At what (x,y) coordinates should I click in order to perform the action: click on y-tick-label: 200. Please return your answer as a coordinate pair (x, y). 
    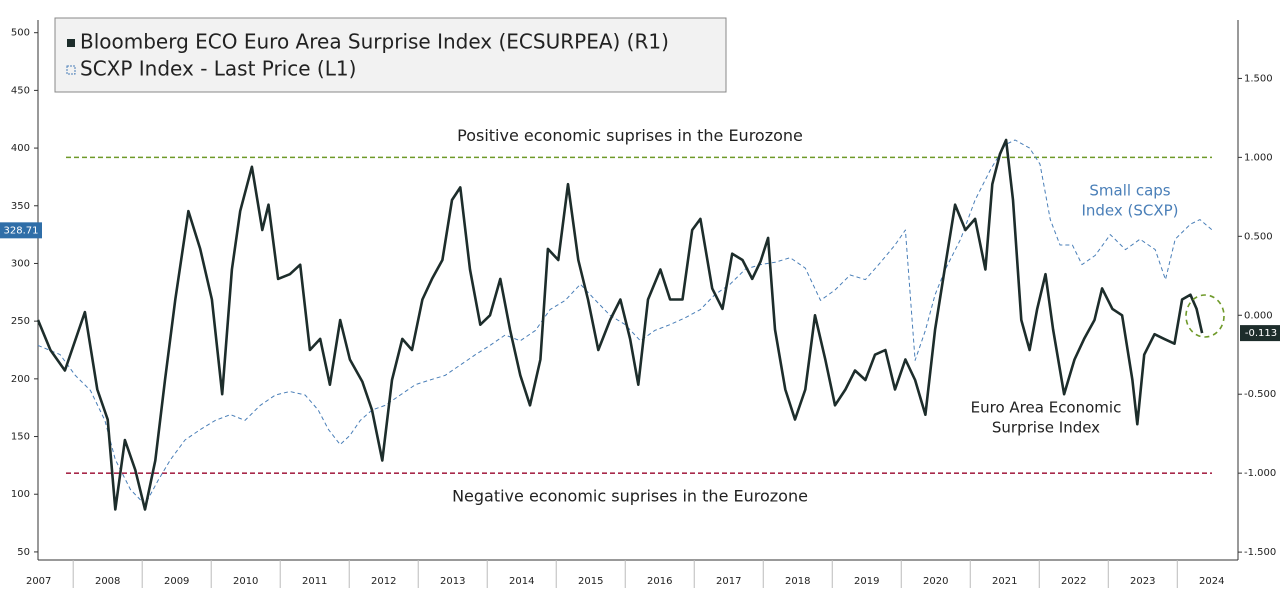
    Looking at the image, I should click on (20, 379).